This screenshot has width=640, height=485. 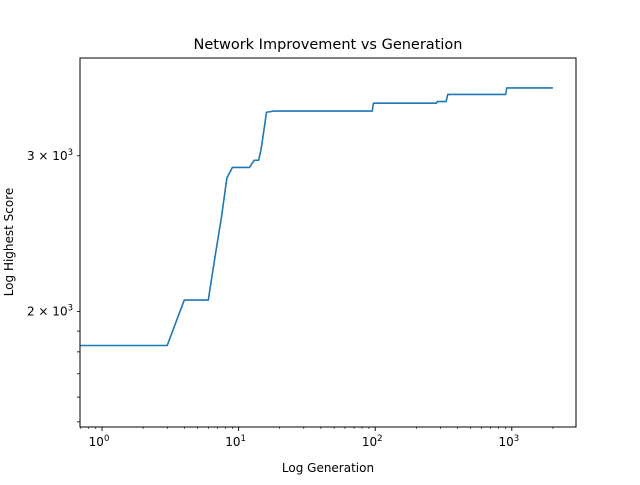 What do you see at coordinates (9, 242) in the screenshot?
I see `y-axis-label: Log Highest Score` at bounding box center [9, 242].